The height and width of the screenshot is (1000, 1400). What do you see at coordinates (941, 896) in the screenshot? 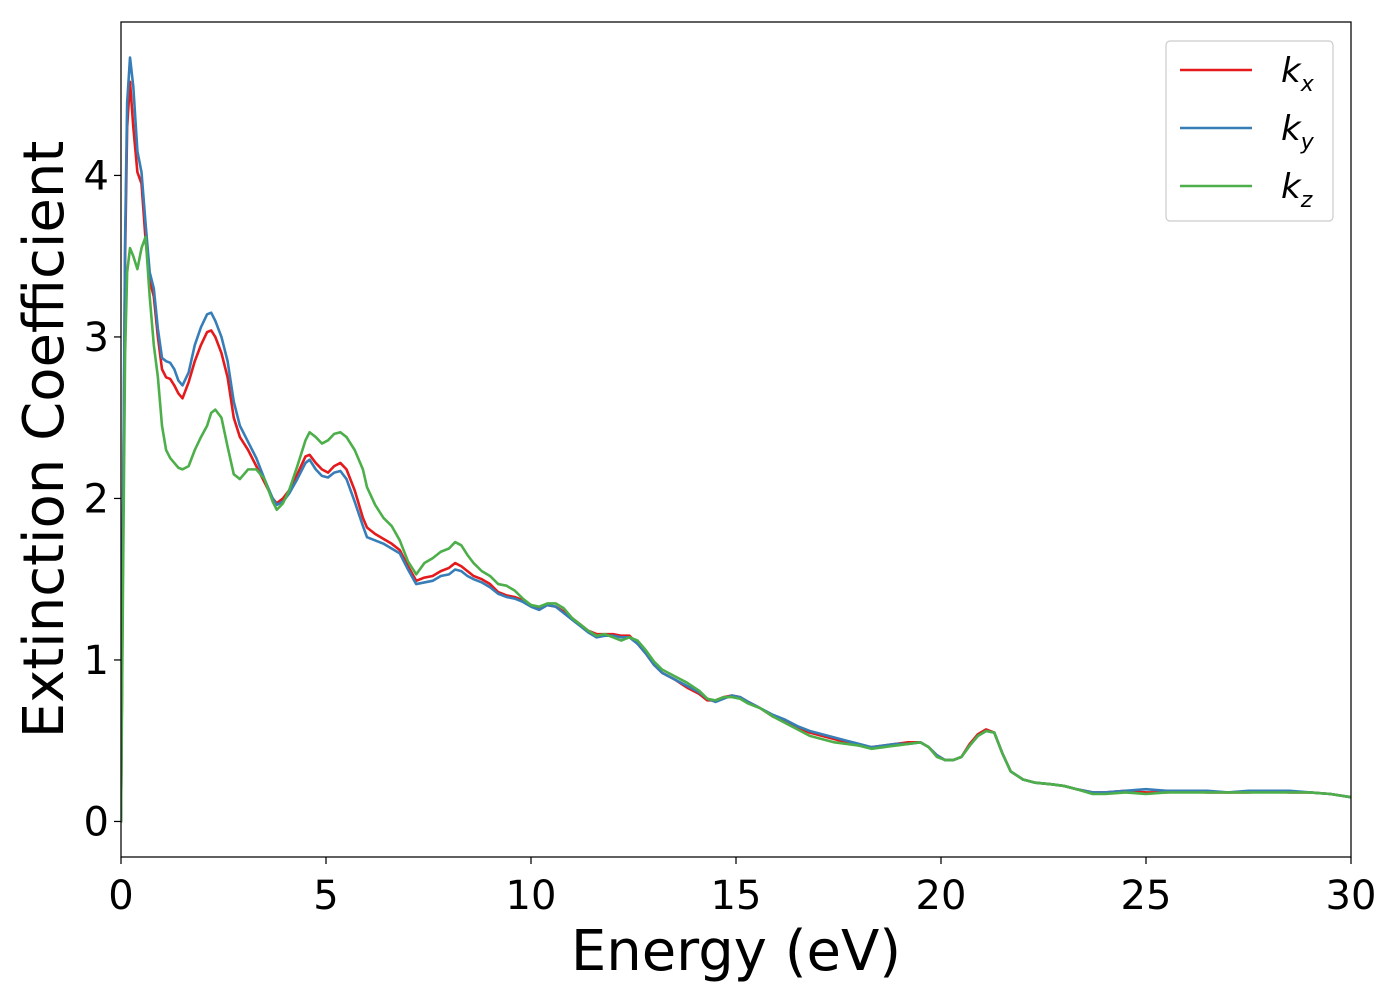
I see `x-tick-label: 20` at bounding box center [941, 896].